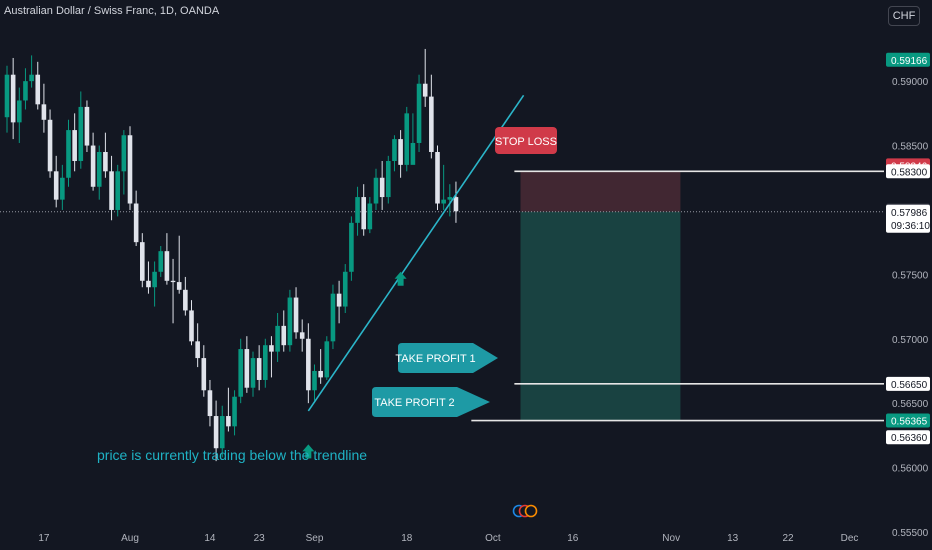 The width and height of the screenshot is (932, 550). What do you see at coordinates (448, 358) in the screenshot?
I see `take-profit-1-badge` at bounding box center [448, 358].